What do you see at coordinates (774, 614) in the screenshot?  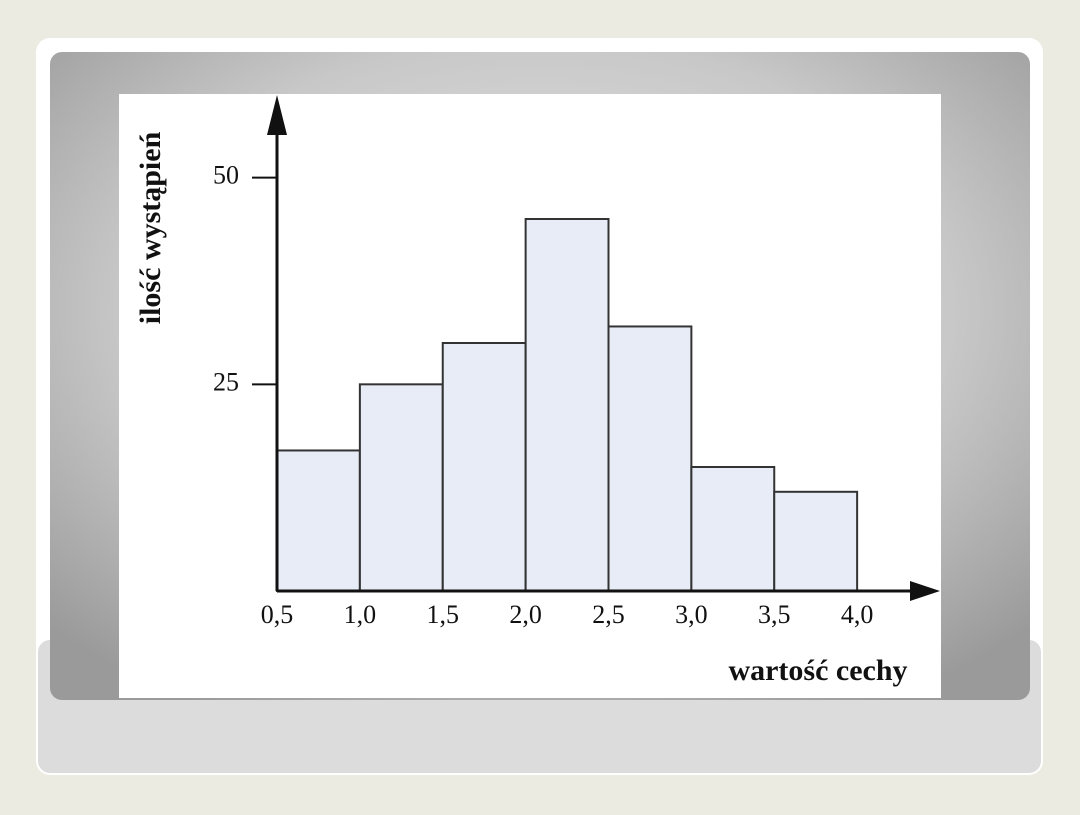 I see `x-tick-label: 3,5` at bounding box center [774, 614].